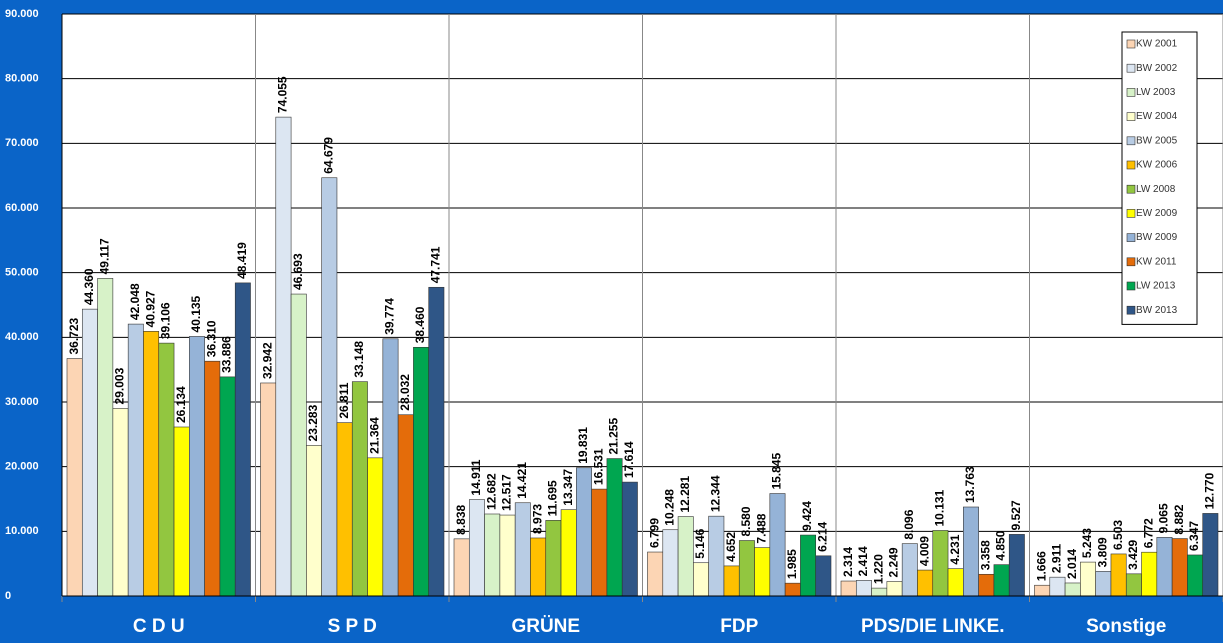  I want to click on legend-box, so click(1159, 178).